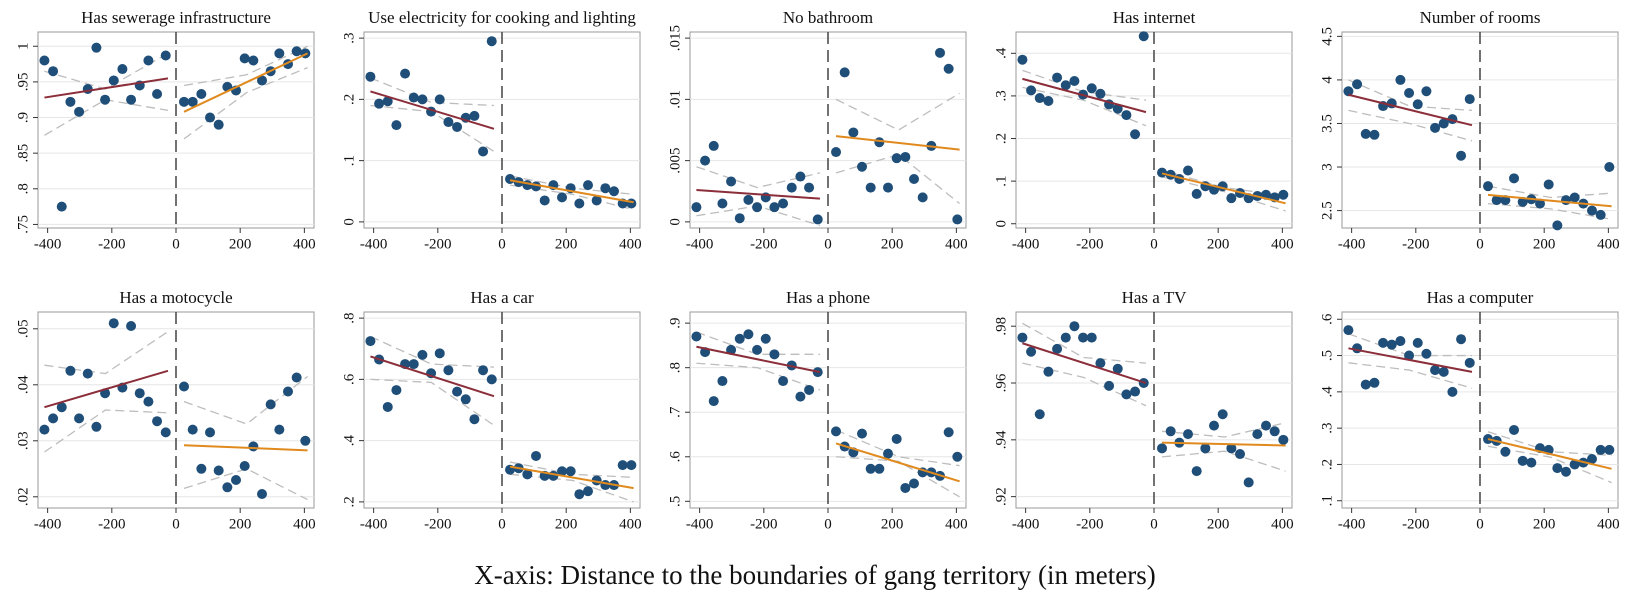 The width and height of the screenshot is (1631, 598). I want to click on y-tick-label: .2, so click(1001, 138).